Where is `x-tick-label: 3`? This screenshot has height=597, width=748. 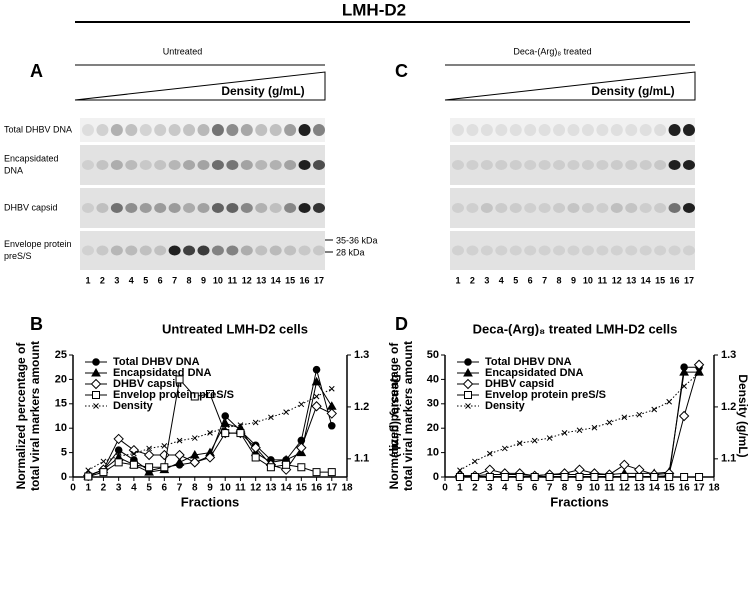
x-tick-label: 3 is located at coordinates (119, 488).